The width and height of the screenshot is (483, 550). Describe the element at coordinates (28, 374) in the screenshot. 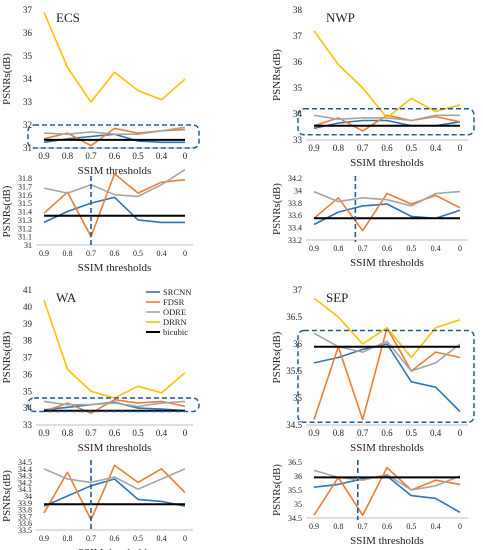

I see `y-tick-label: 36` at that location.